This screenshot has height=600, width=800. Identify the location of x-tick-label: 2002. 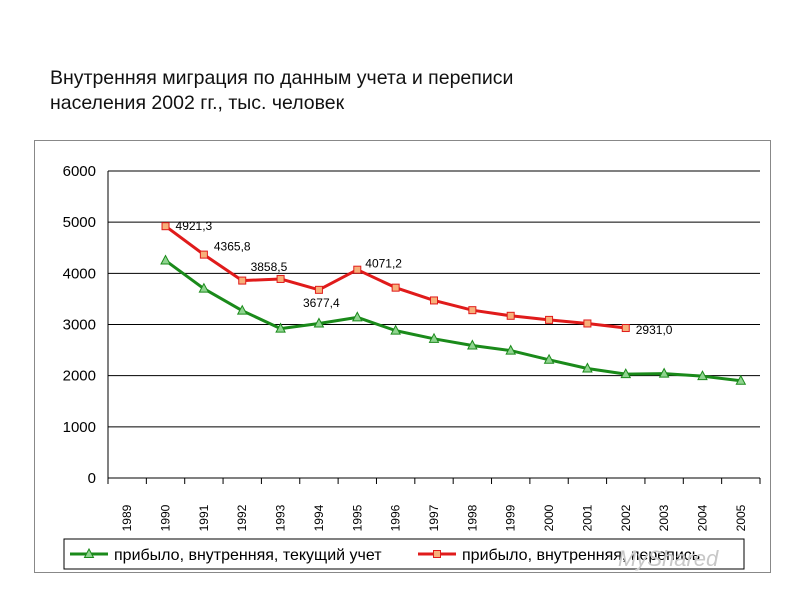
(626, 517).